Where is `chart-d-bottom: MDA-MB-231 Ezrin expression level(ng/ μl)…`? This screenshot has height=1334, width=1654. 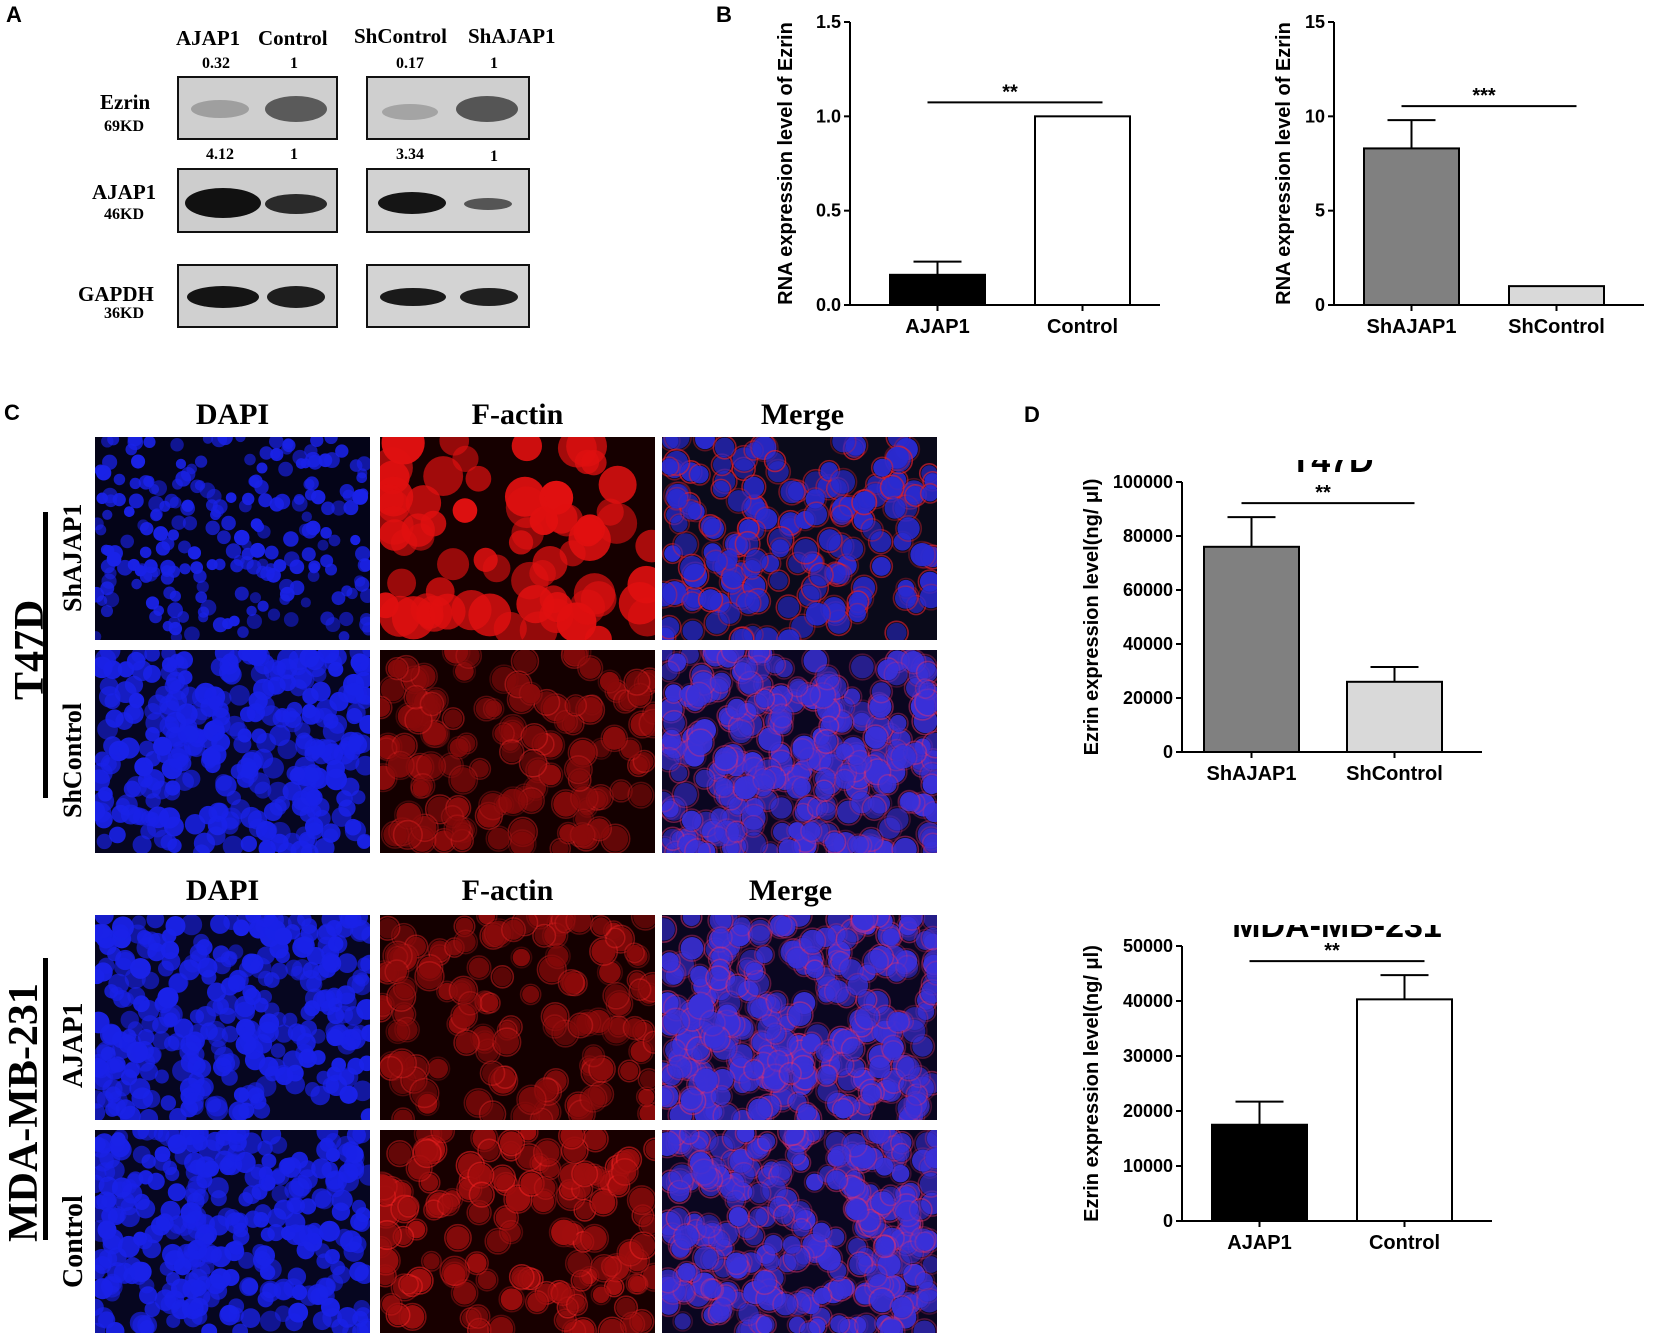 chart-d-bottom: MDA-MB-231 Ezrin expression level(ng/ μl)… is located at coordinates (1286, 1089).